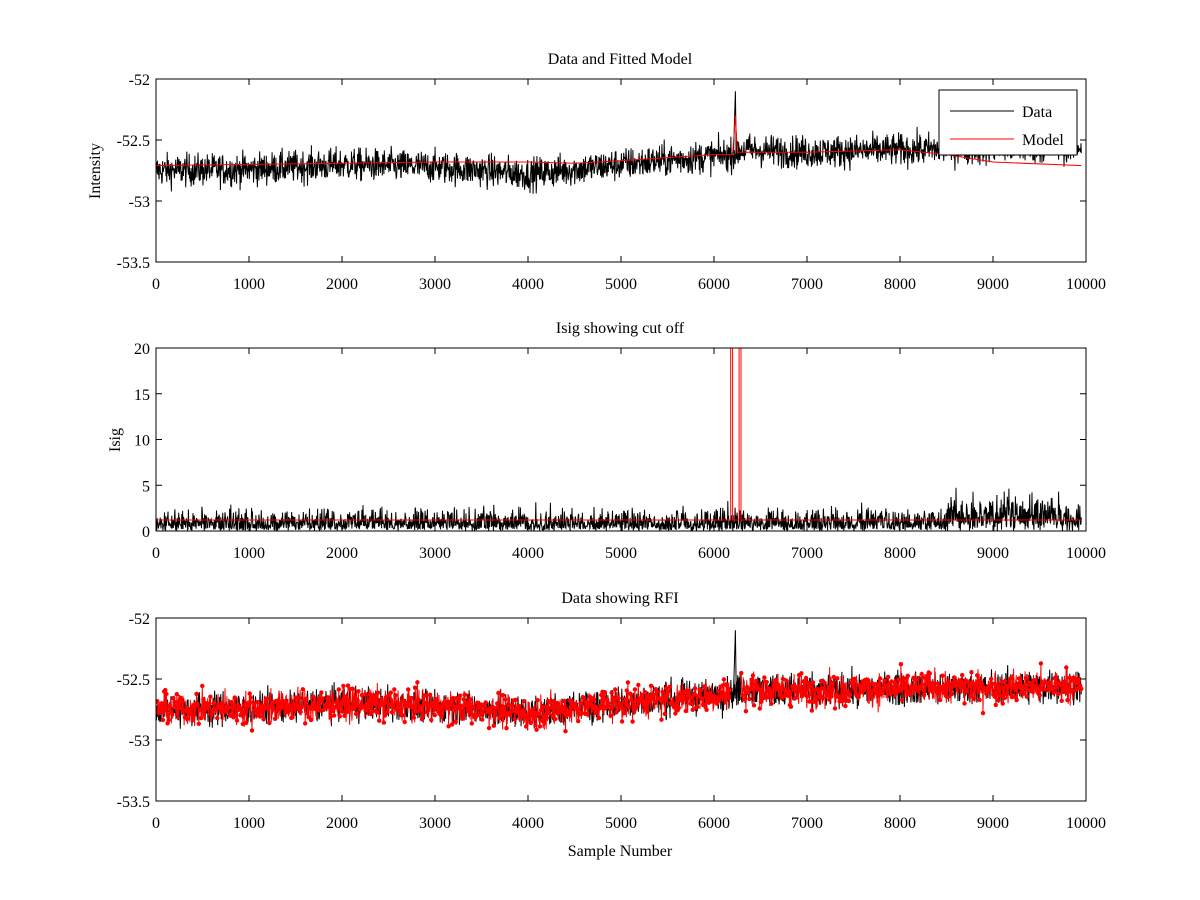 The height and width of the screenshot is (900, 1200). Describe the element at coordinates (133, 680) in the screenshot. I see `y-tick-label: -52.5` at that location.